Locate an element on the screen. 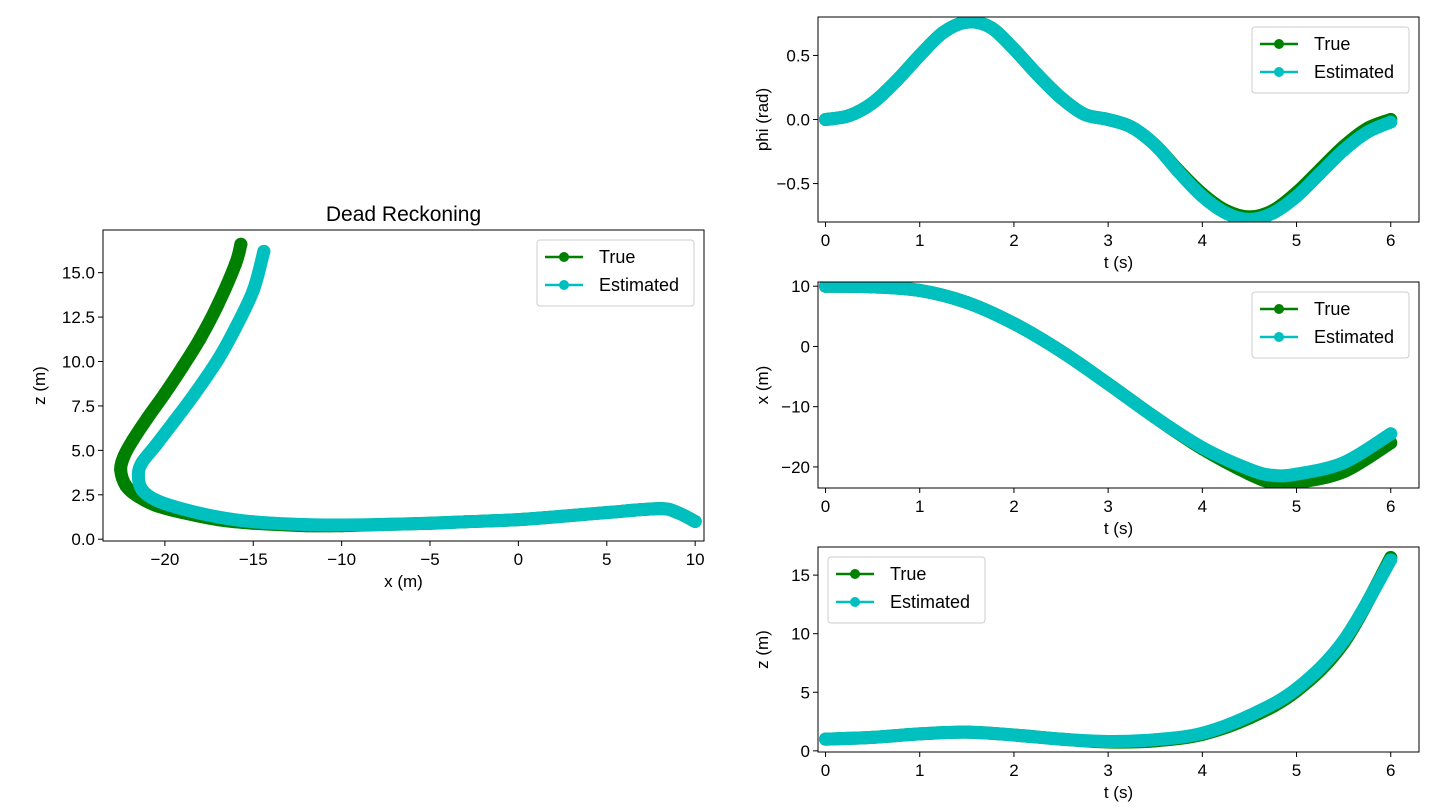 Image resolution: width=1440 pixels, height=811 pixels. y-axis-label: z (m) is located at coordinates (39, 385).